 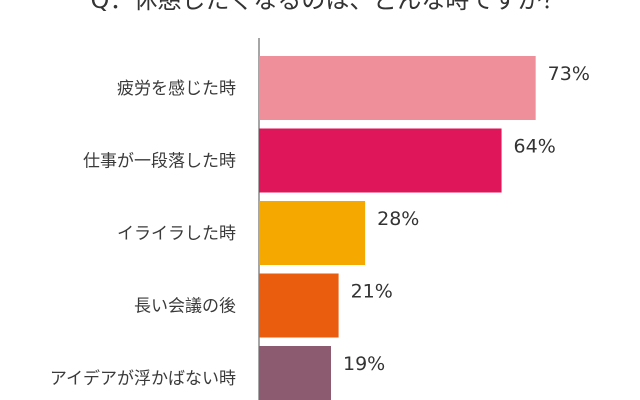 What do you see at coordinates (569, 74) in the screenshot?
I see `value-label: 73%` at bounding box center [569, 74].